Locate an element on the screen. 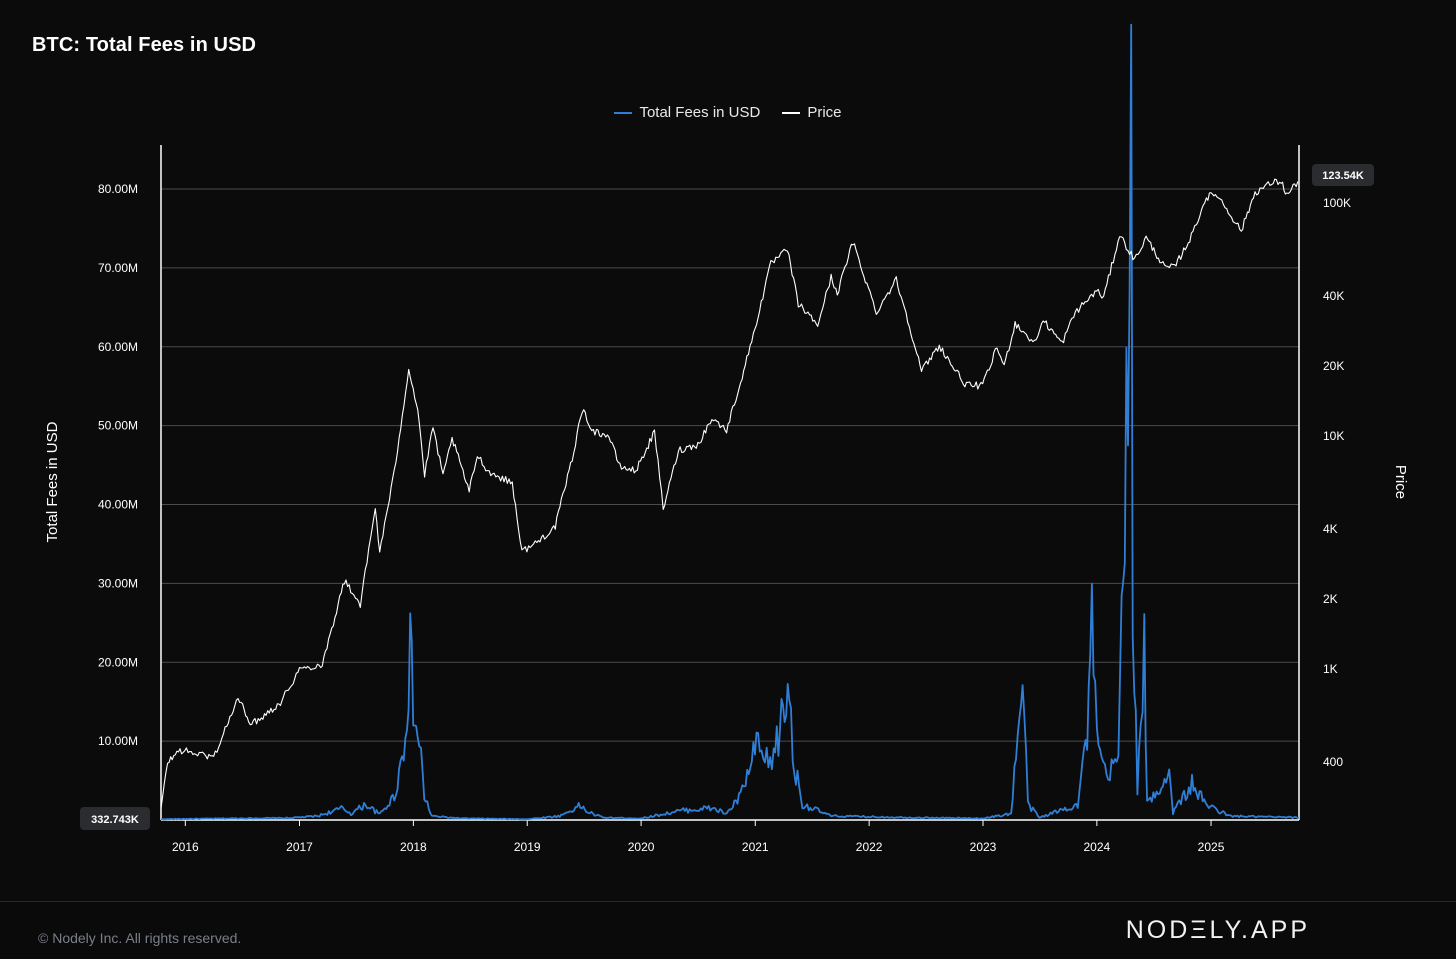 This screenshot has width=1456, height=959. min-value-badge: 332.743K is located at coordinates (115, 818).